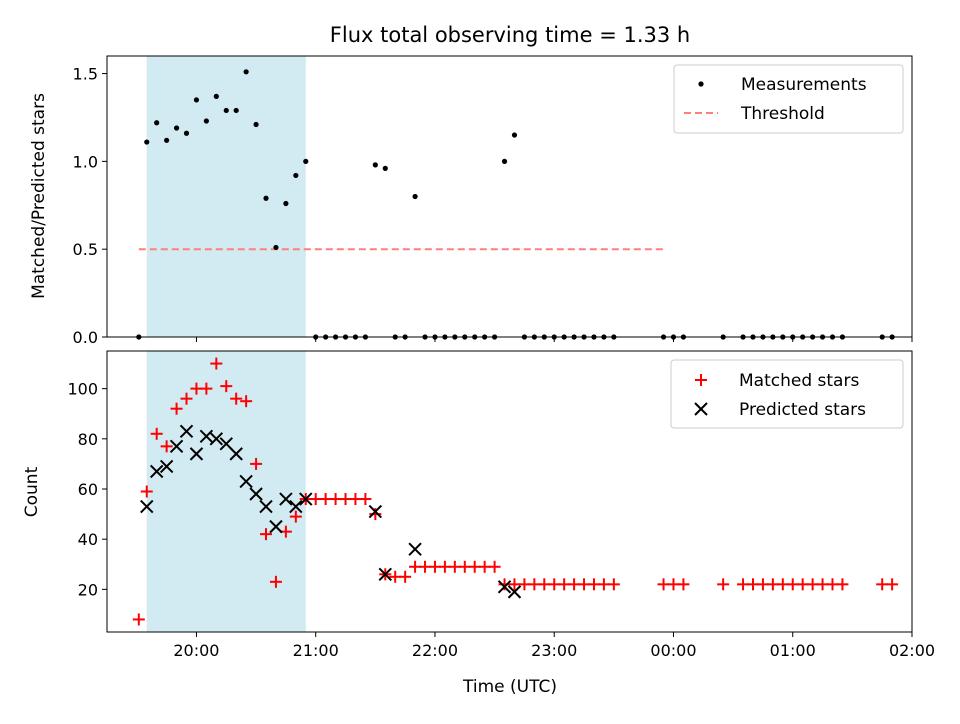 Image resolution: width=960 pixels, height=724 pixels. Describe the element at coordinates (701, 380) in the screenshot. I see `legend-marker-matched` at that location.